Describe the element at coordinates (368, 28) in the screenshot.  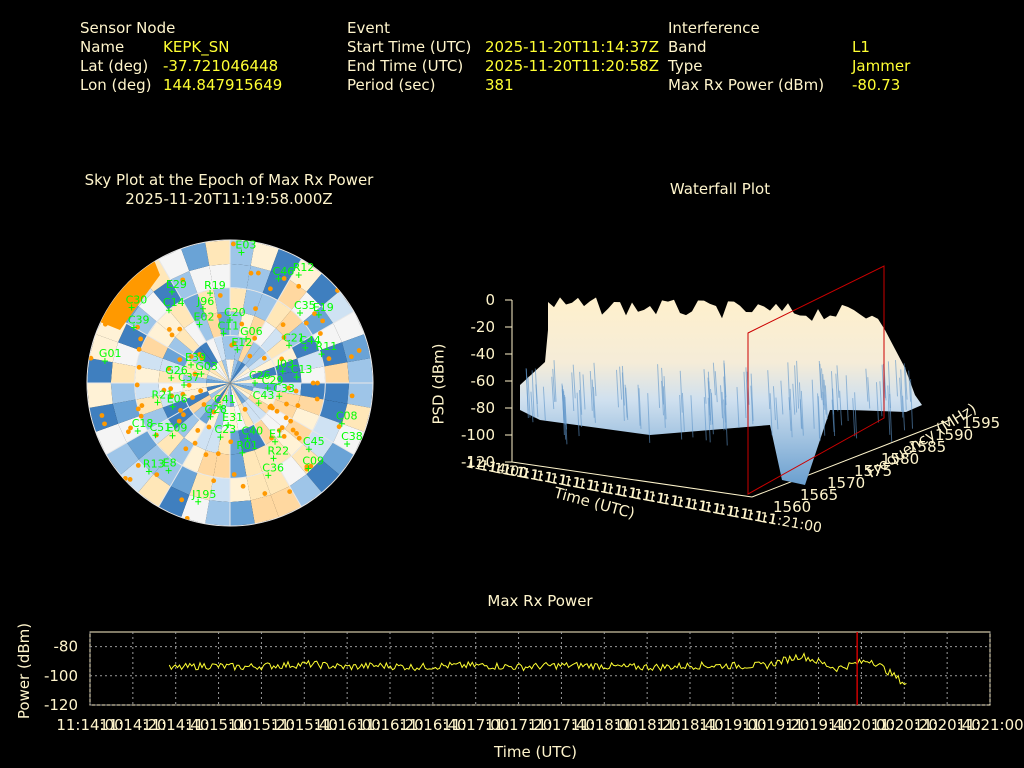
I see `event-section-title: Event` at that location.